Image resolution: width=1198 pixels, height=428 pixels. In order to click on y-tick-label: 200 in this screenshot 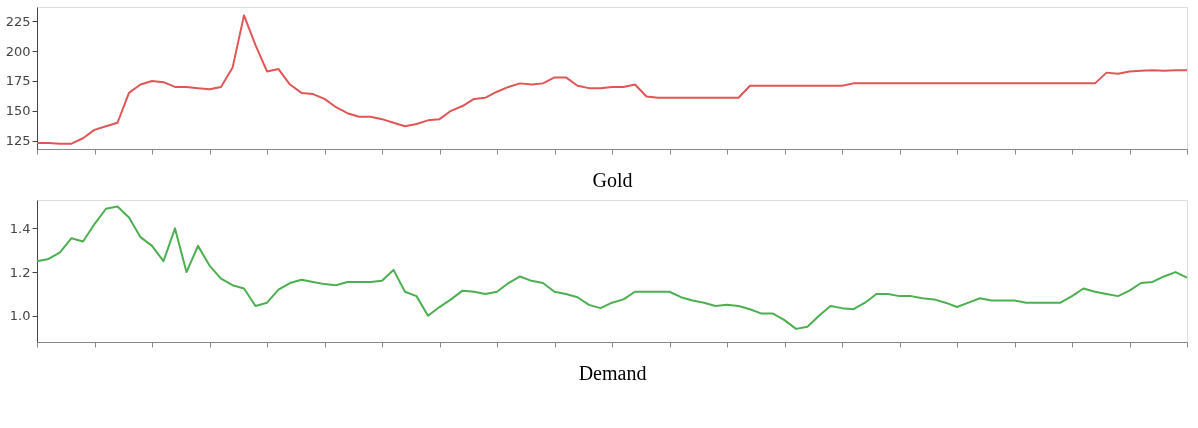, I will do `click(18, 51)`.